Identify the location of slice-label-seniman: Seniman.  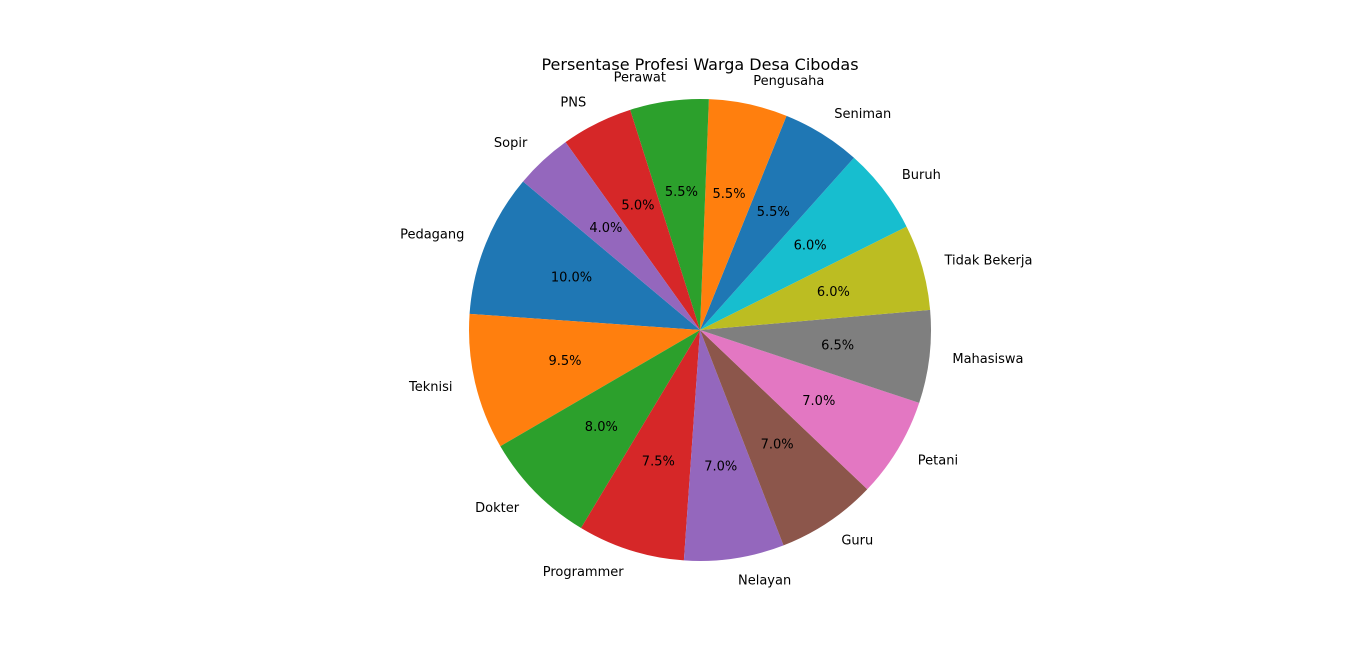
(862, 114).